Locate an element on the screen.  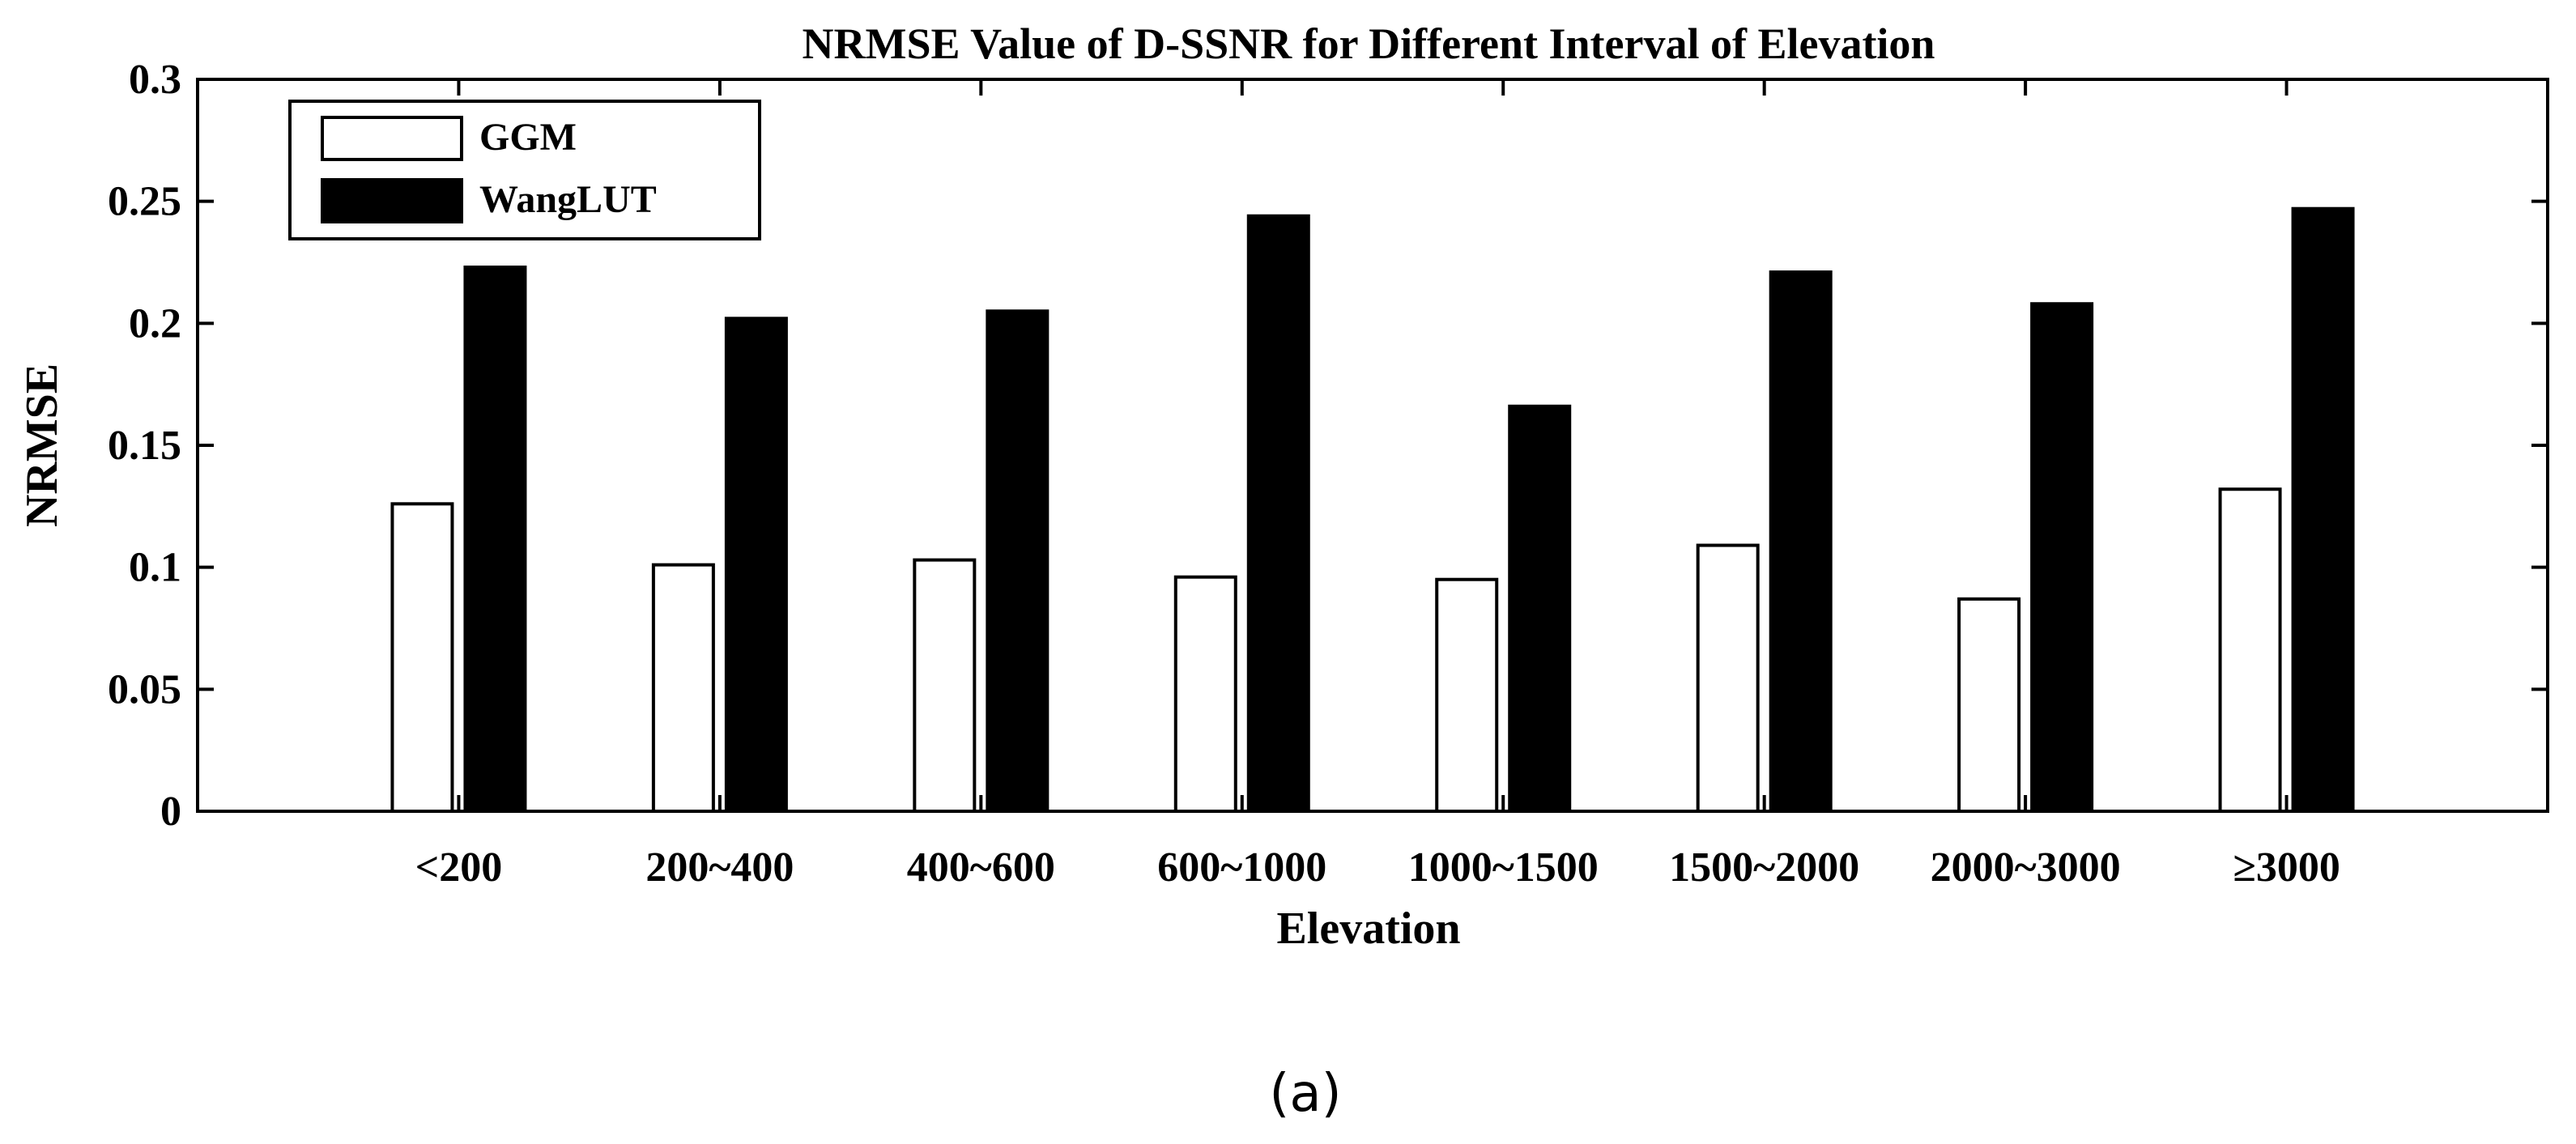
y-tick-label: 0.2 is located at coordinates (155, 324).